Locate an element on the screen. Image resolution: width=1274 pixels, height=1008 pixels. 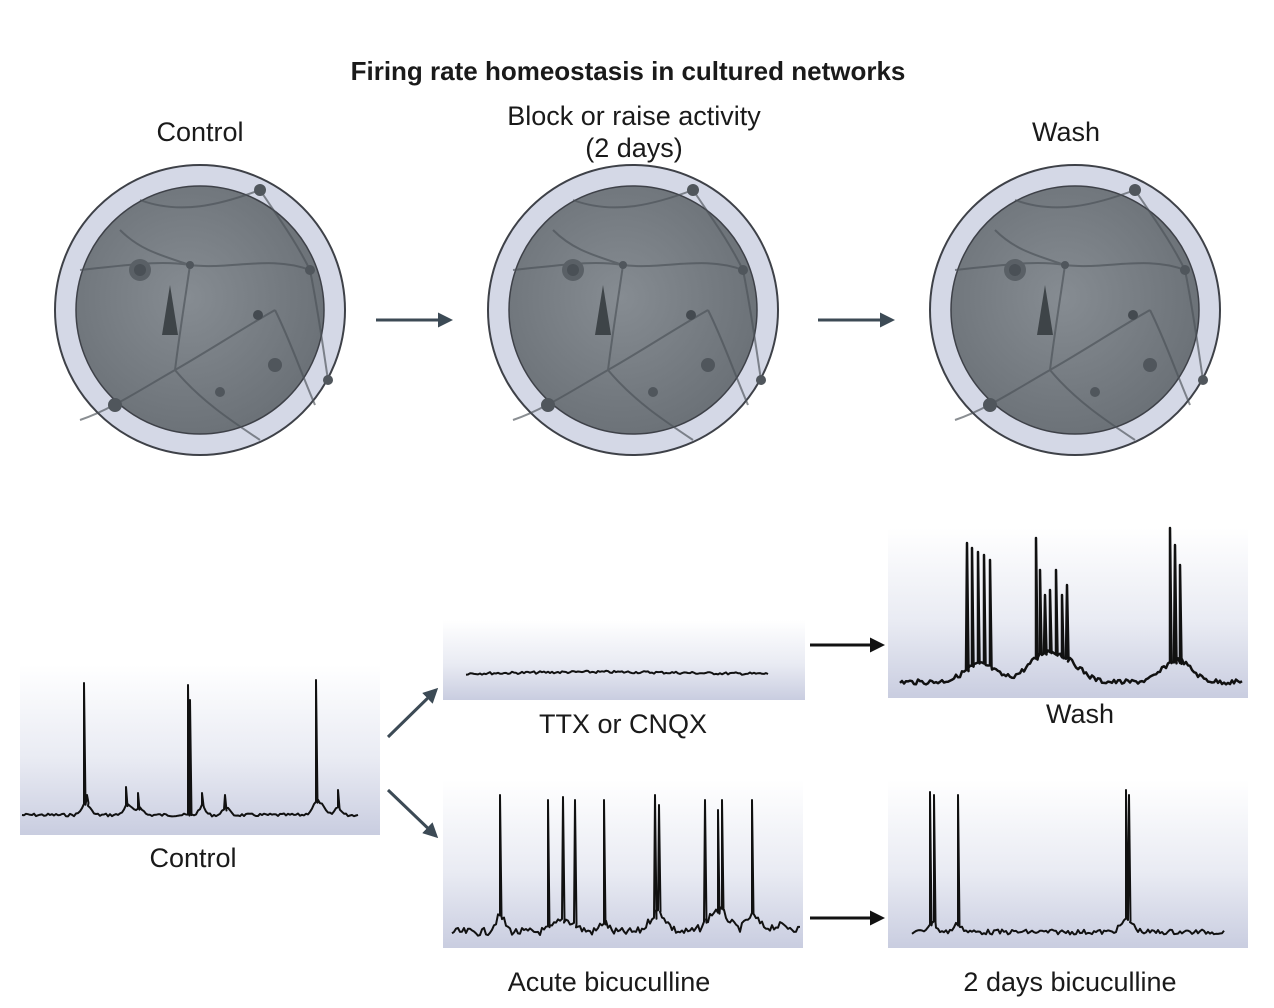
trace-panel-ttx is located at coordinates (624, 660).